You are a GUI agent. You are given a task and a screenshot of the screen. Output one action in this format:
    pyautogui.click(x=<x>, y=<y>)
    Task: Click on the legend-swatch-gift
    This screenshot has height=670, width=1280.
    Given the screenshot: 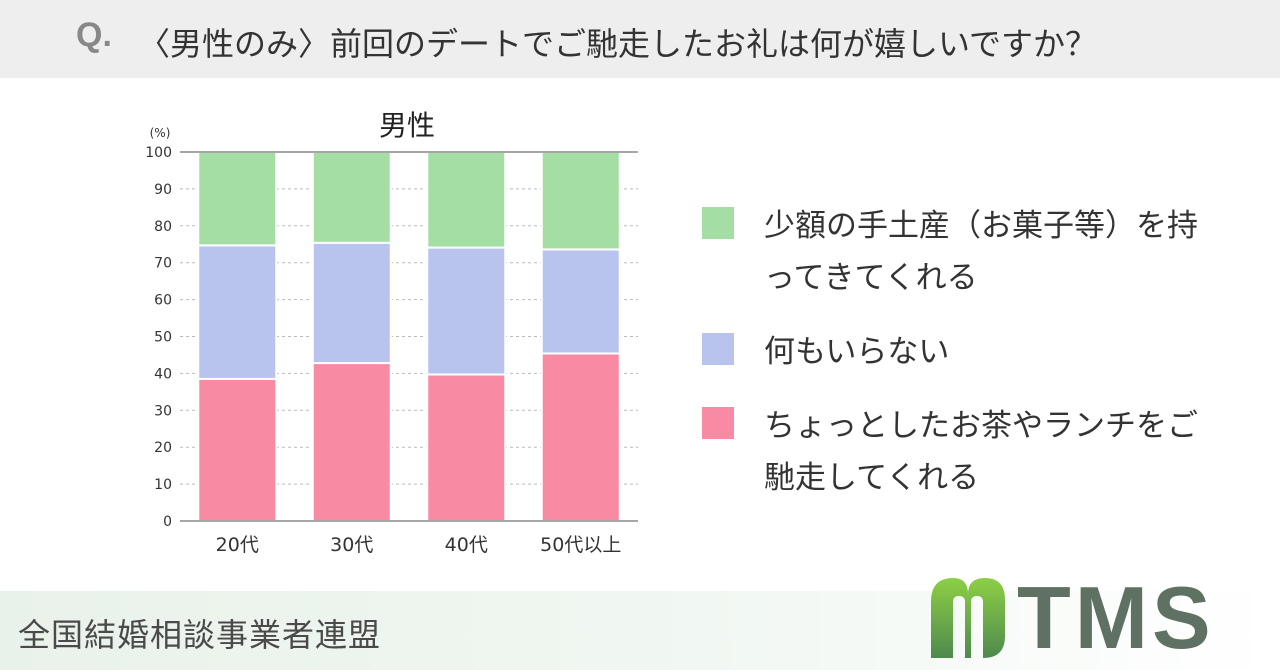 What is the action you would take?
    pyautogui.click(x=718, y=223)
    